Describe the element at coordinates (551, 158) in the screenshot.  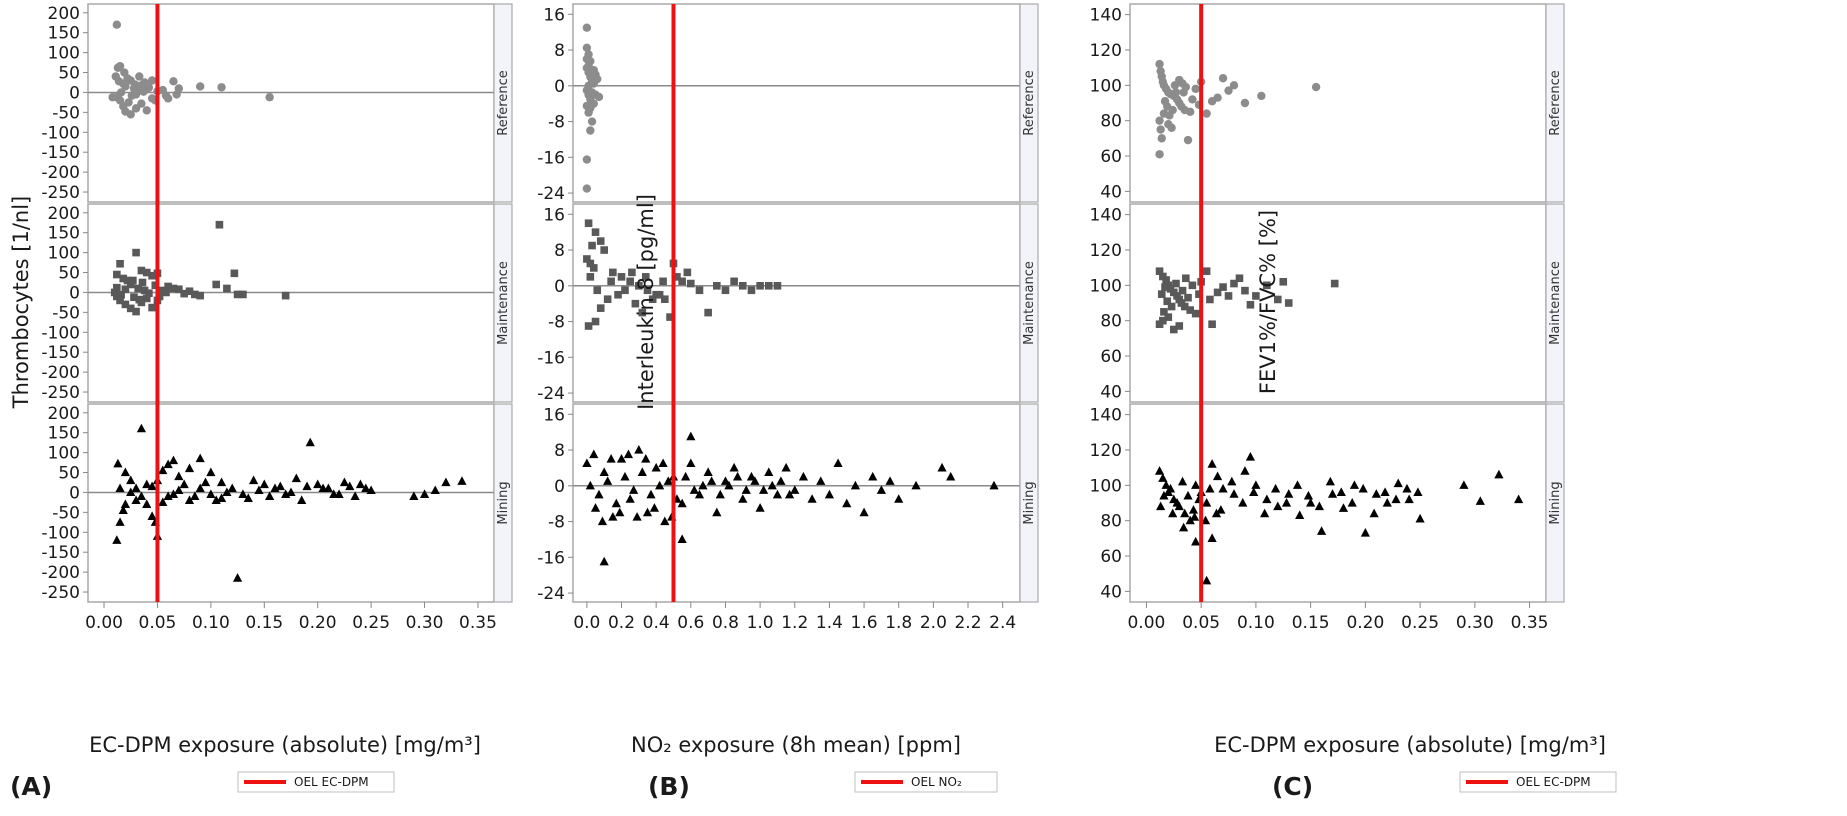
I see `y-tick-label: -16` at that location.